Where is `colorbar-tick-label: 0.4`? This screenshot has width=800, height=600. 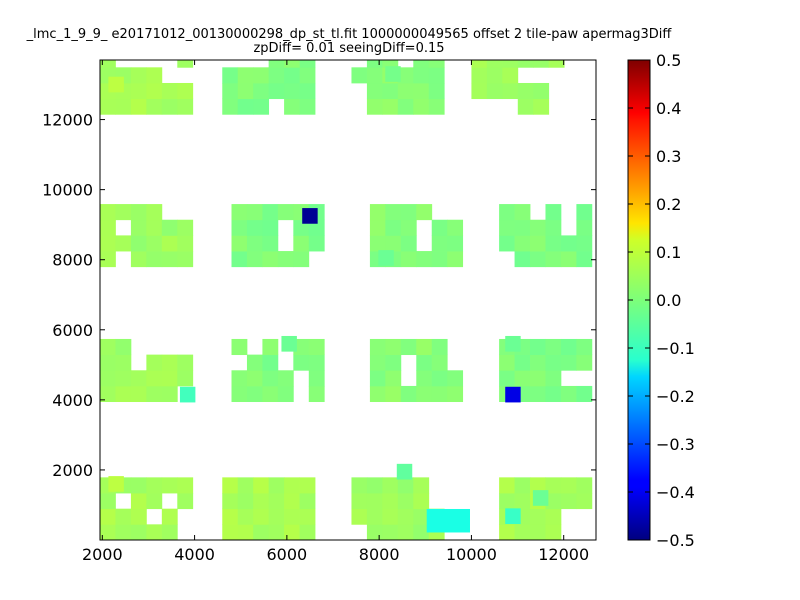
colorbar-tick-label: 0.4 is located at coordinates (668, 108).